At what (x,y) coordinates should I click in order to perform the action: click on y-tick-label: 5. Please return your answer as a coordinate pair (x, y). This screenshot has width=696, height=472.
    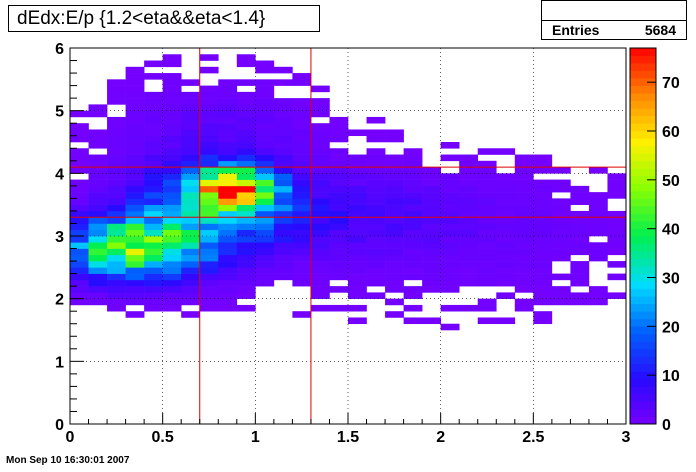
    Looking at the image, I should click on (59, 112).